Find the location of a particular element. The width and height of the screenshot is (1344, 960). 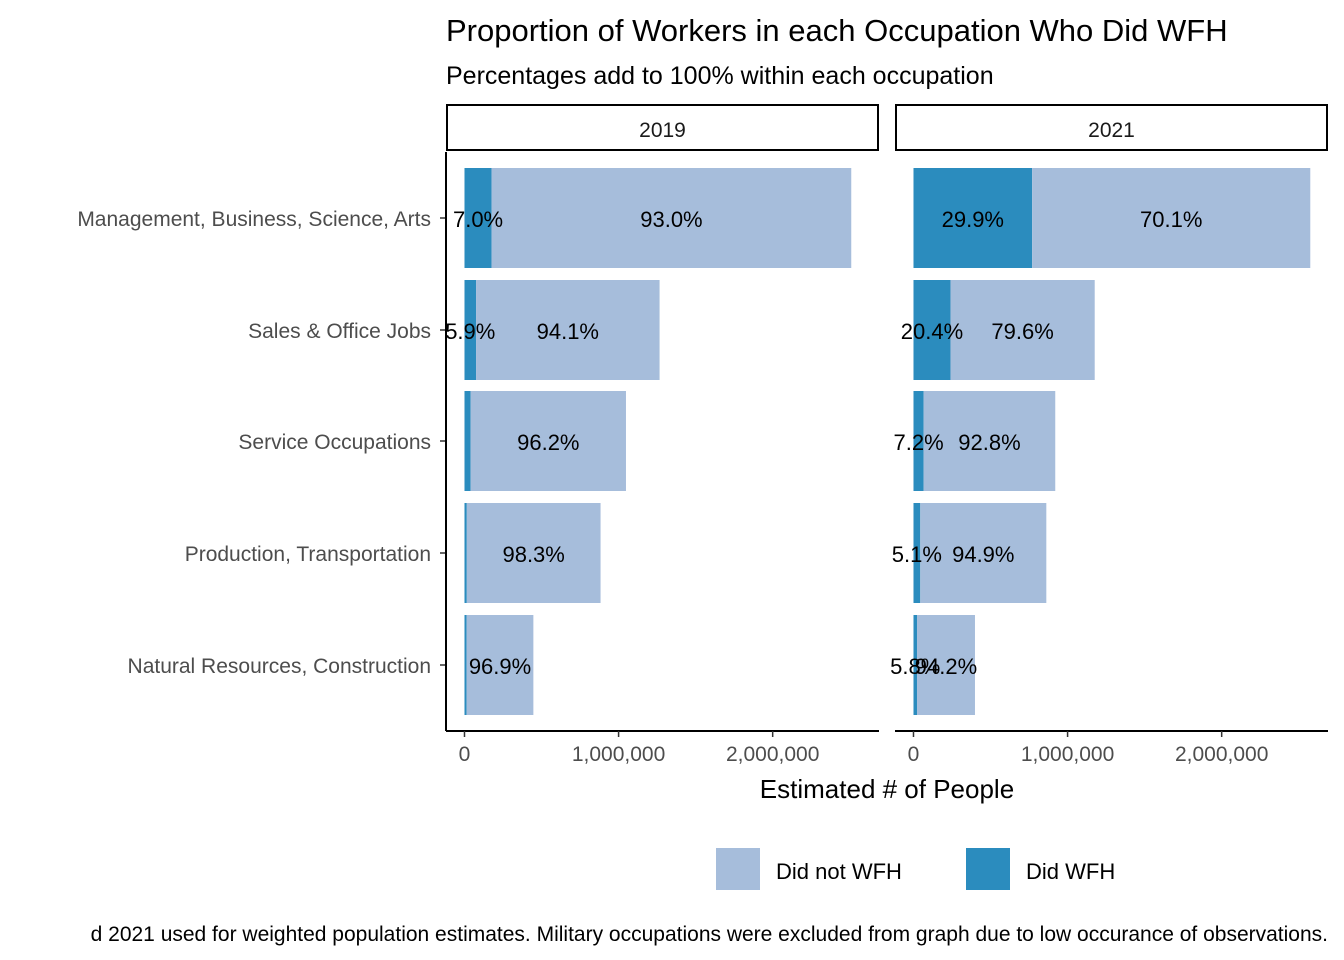

facet-label: 2021 is located at coordinates (1111, 130).